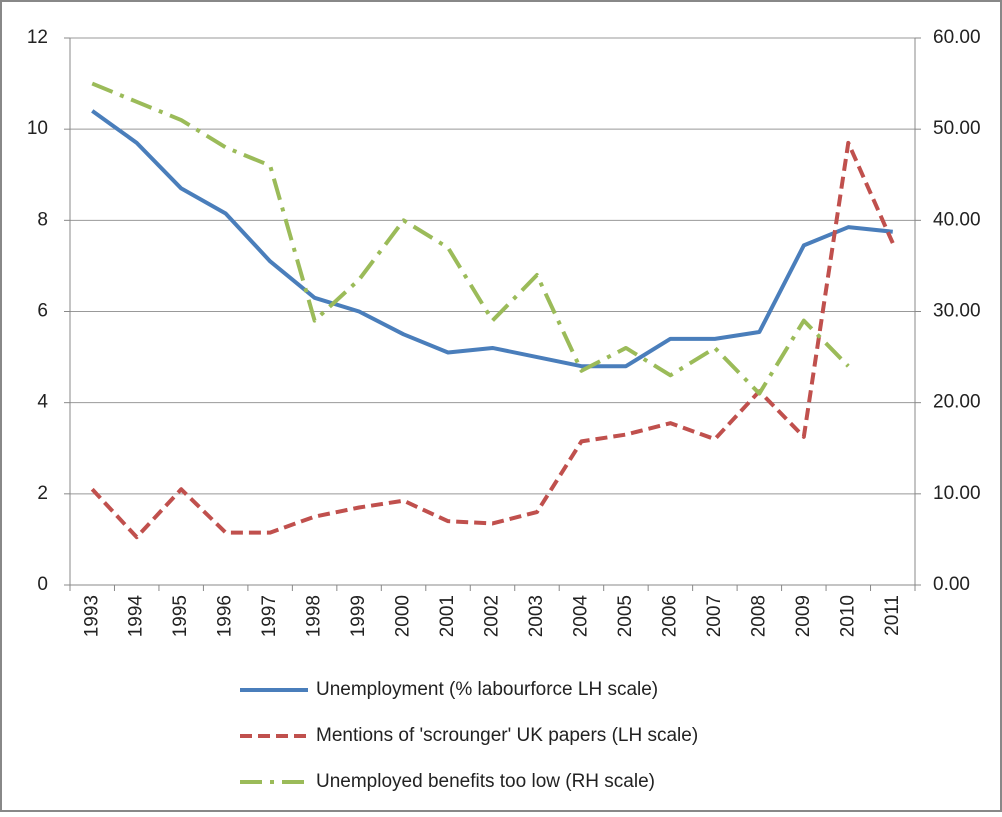 The height and width of the screenshot is (817, 1002). What do you see at coordinates (625, 616) in the screenshot?
I see `x-tick-label: 2005` at bounding box center [625, 616].